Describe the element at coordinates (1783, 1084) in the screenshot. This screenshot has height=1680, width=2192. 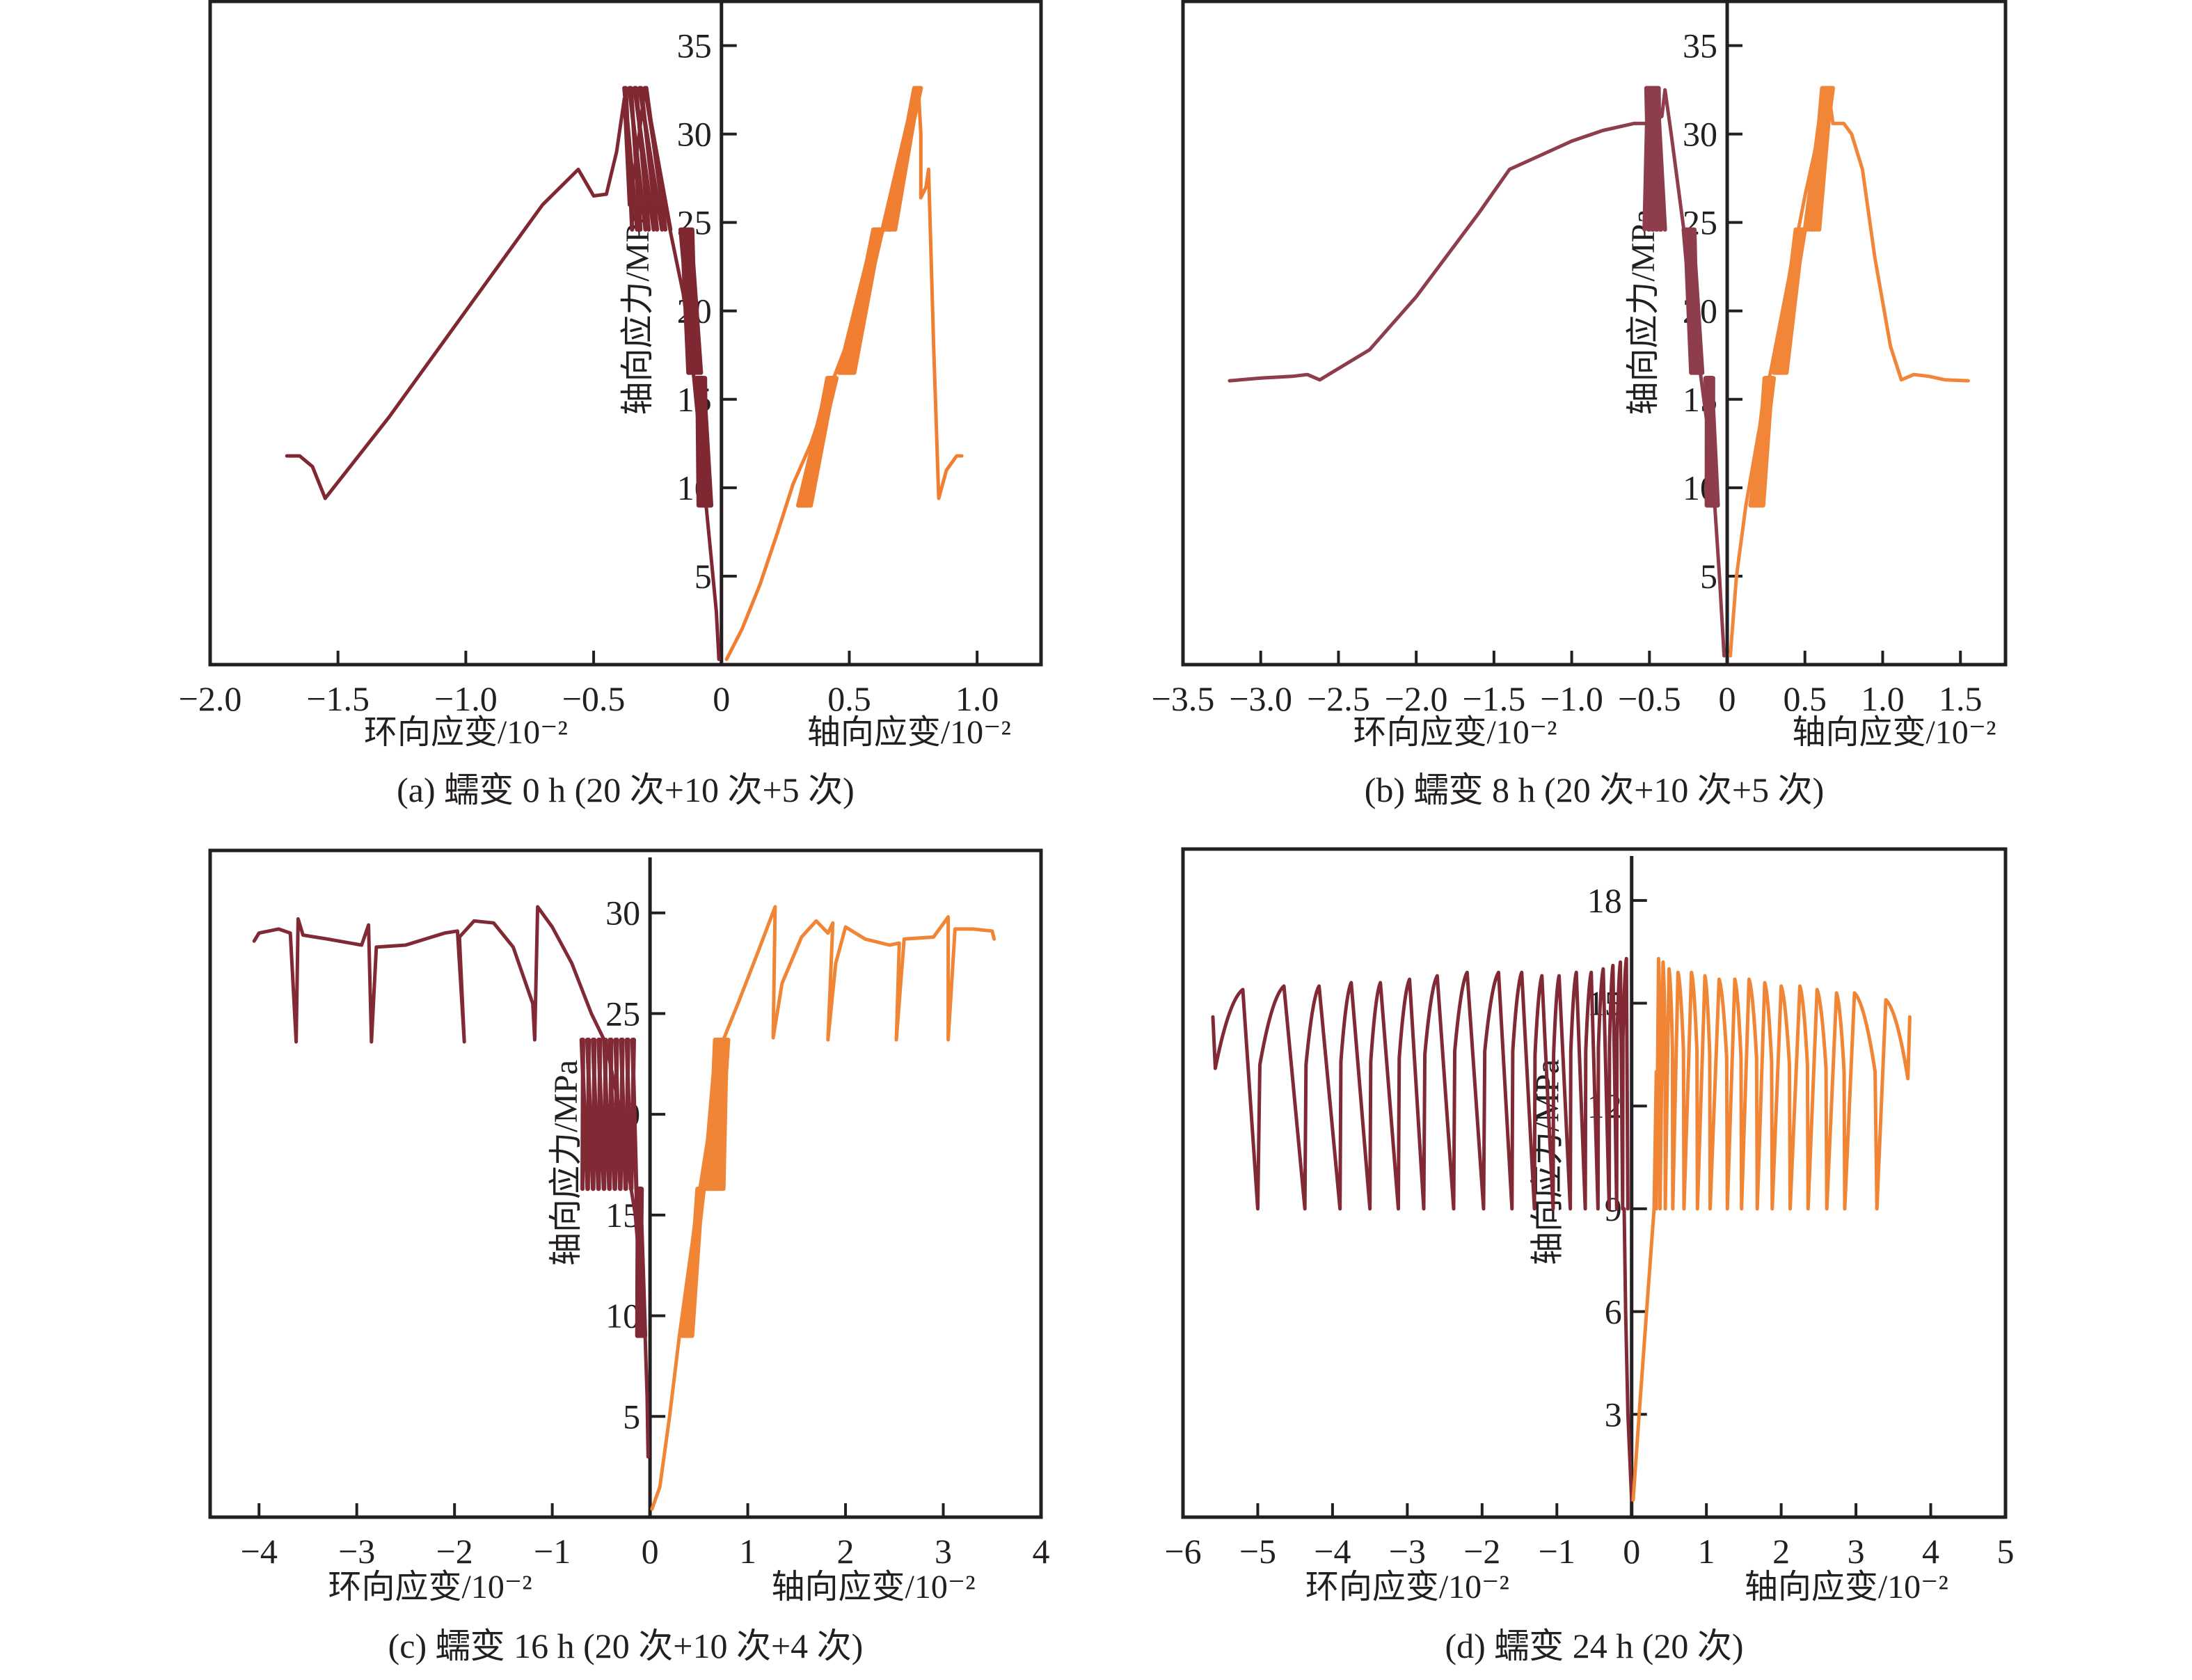
I see `axial-sawtooth-series` at that location.